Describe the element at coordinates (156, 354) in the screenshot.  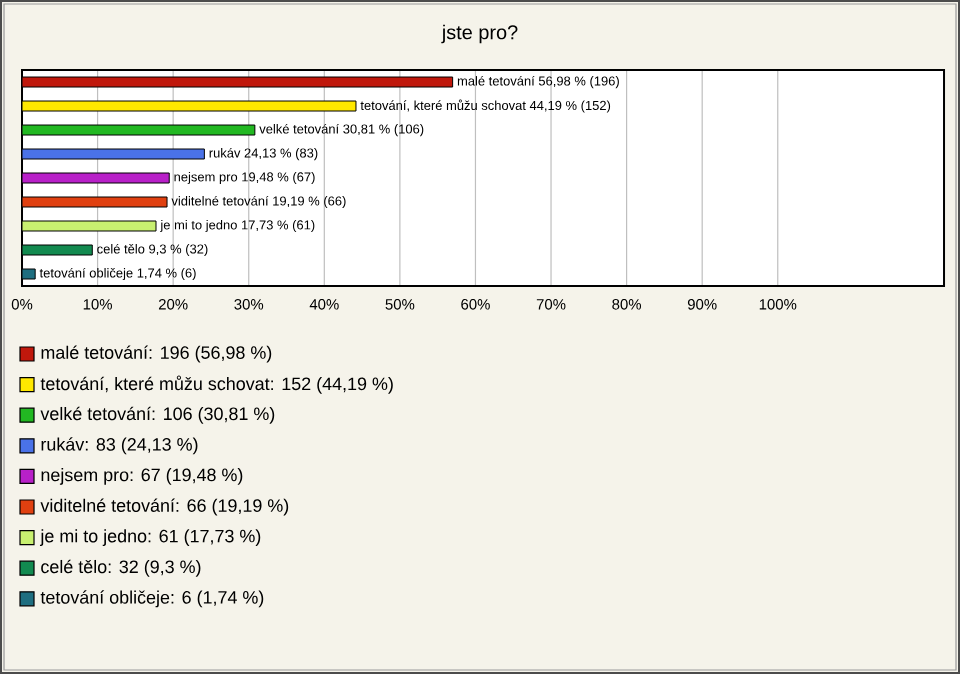
I see `legend-label: malé tetování: 196 (56,98 %)` at that location.